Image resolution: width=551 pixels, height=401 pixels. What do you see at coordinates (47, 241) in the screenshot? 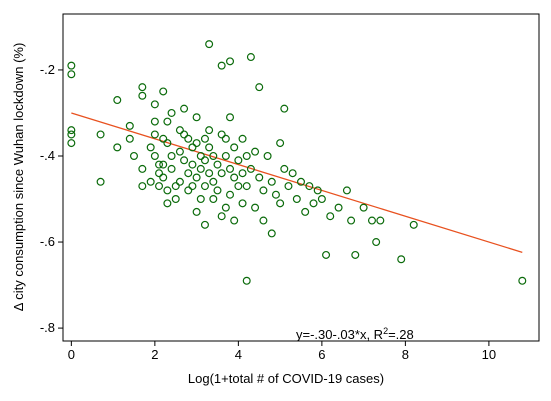
I see `y-tick-label: -.6` at bounding box center [47, 241].